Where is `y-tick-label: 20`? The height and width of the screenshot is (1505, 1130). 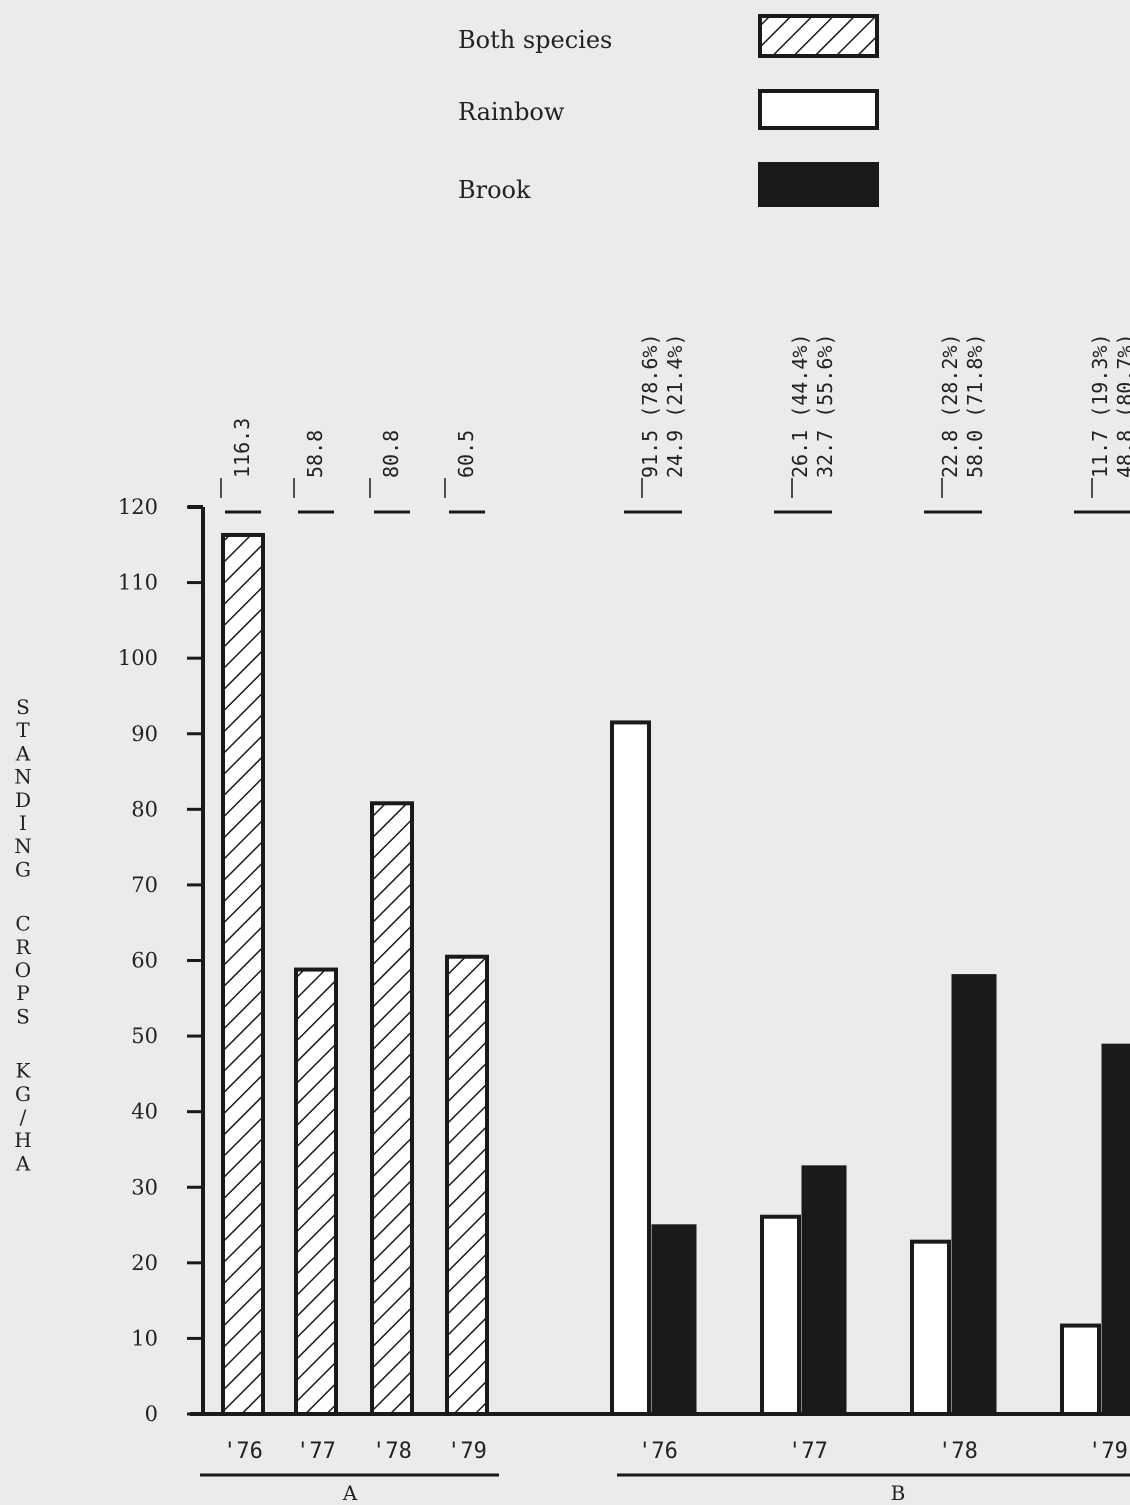 y-tick-label: 20 is located at coordinates (144, 1263).